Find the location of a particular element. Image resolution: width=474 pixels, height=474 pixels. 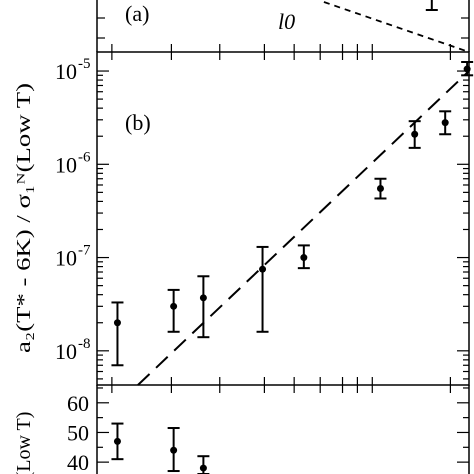

panel-a-ticks is located at coordinates (283, 34).